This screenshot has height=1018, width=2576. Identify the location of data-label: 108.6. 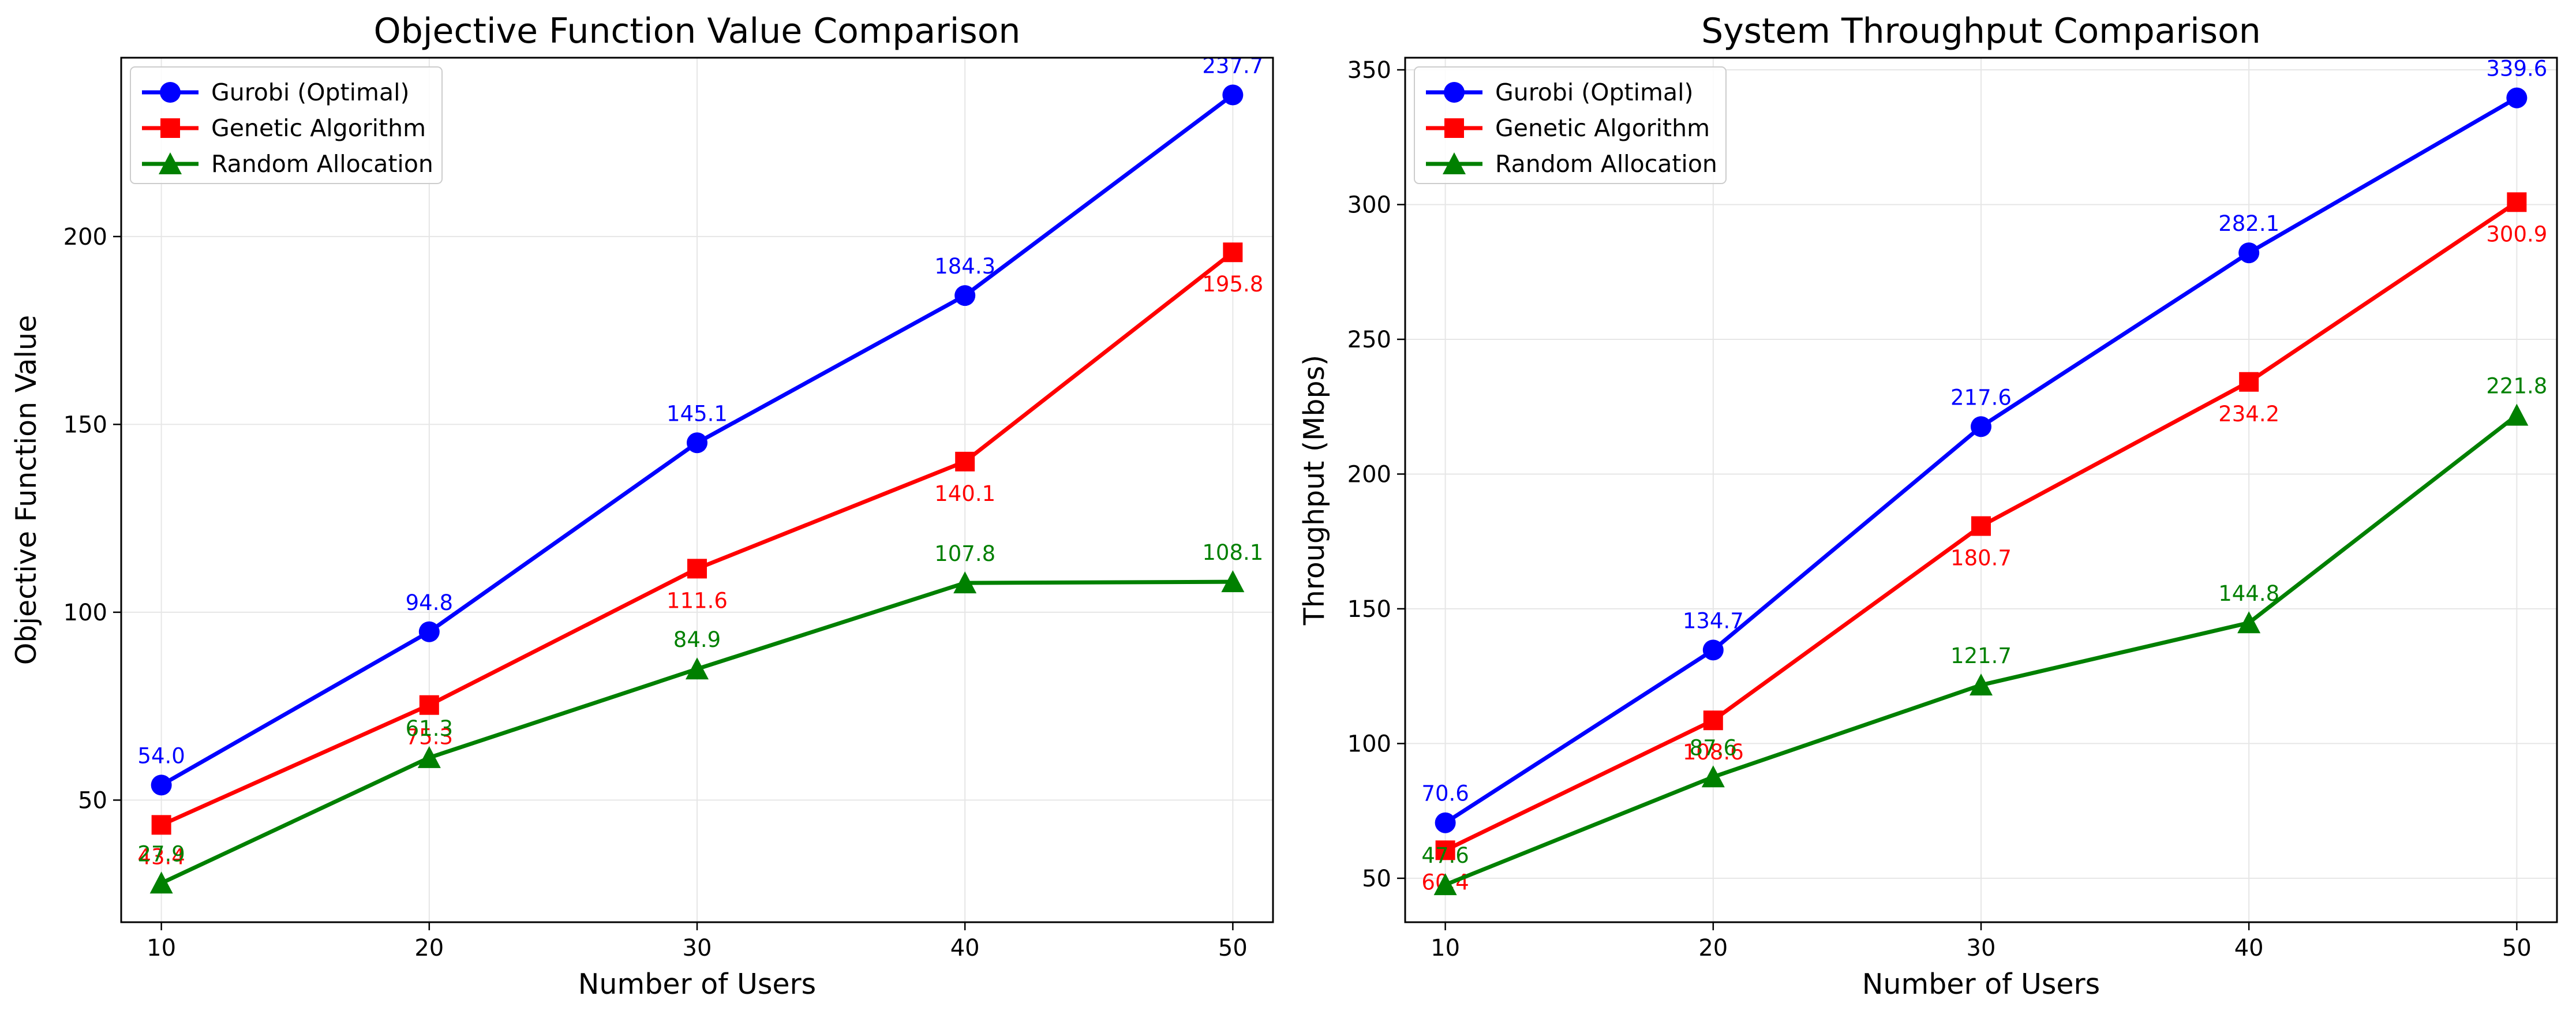
(1714, 752).